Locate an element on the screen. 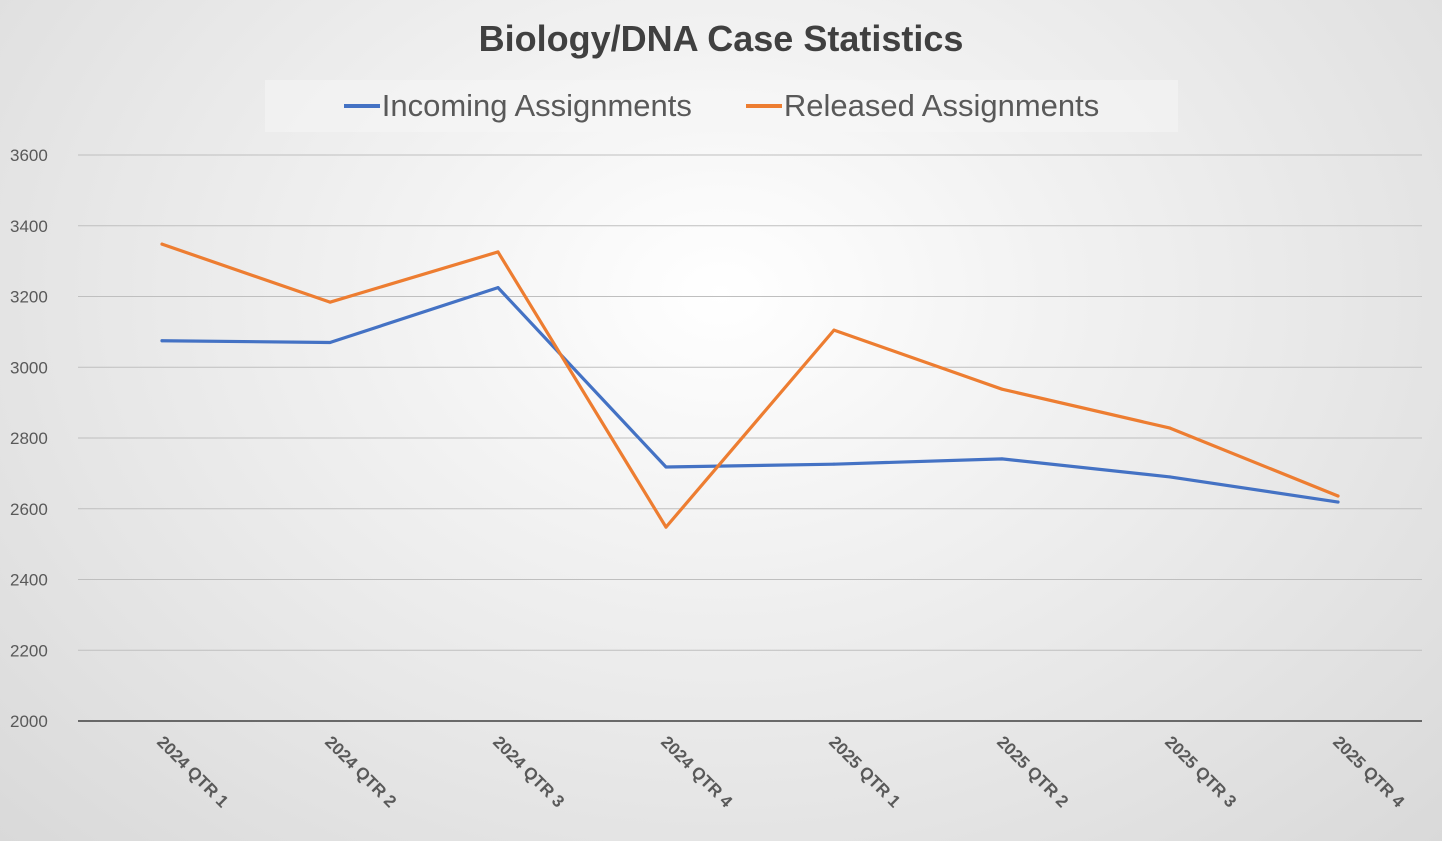 This screenshot has height=841, width=1442. chart-title: Biology/DNA Case Statistics is located at coordinates (721, 38).